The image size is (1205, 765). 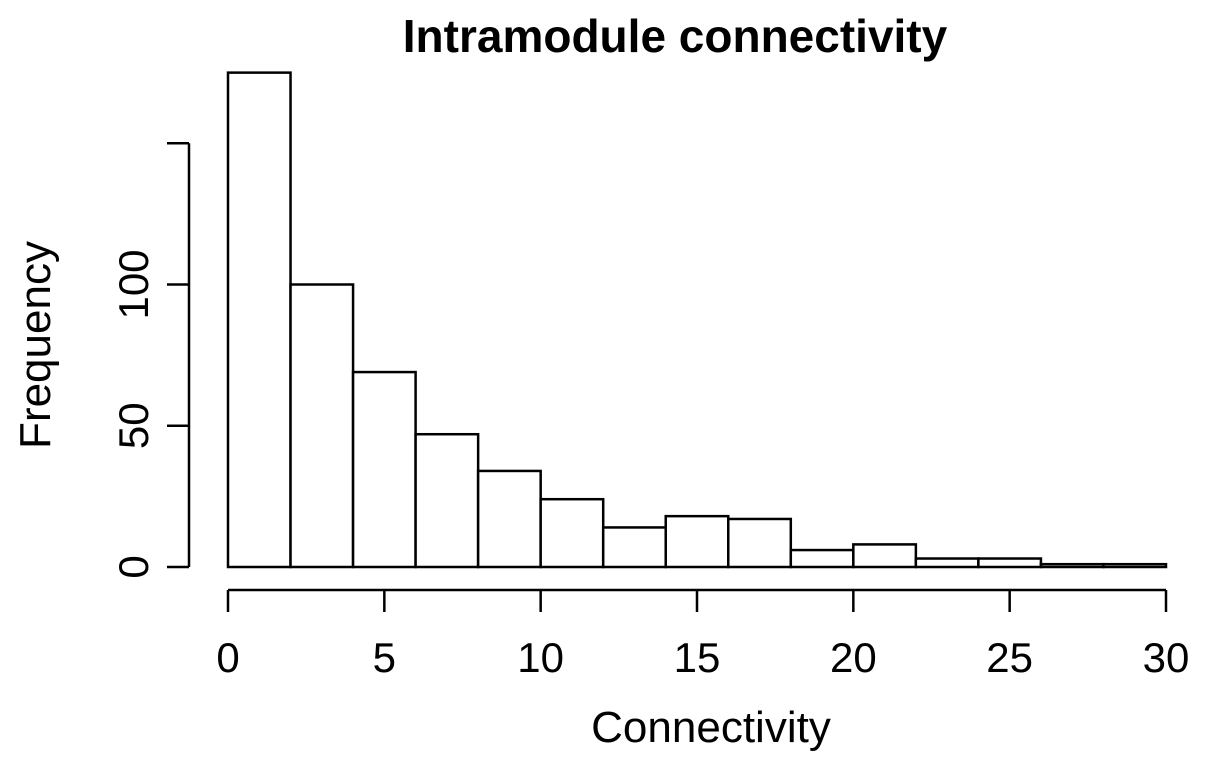 I want to click on x-tick-label: 30, so click(x=1166, y=657).